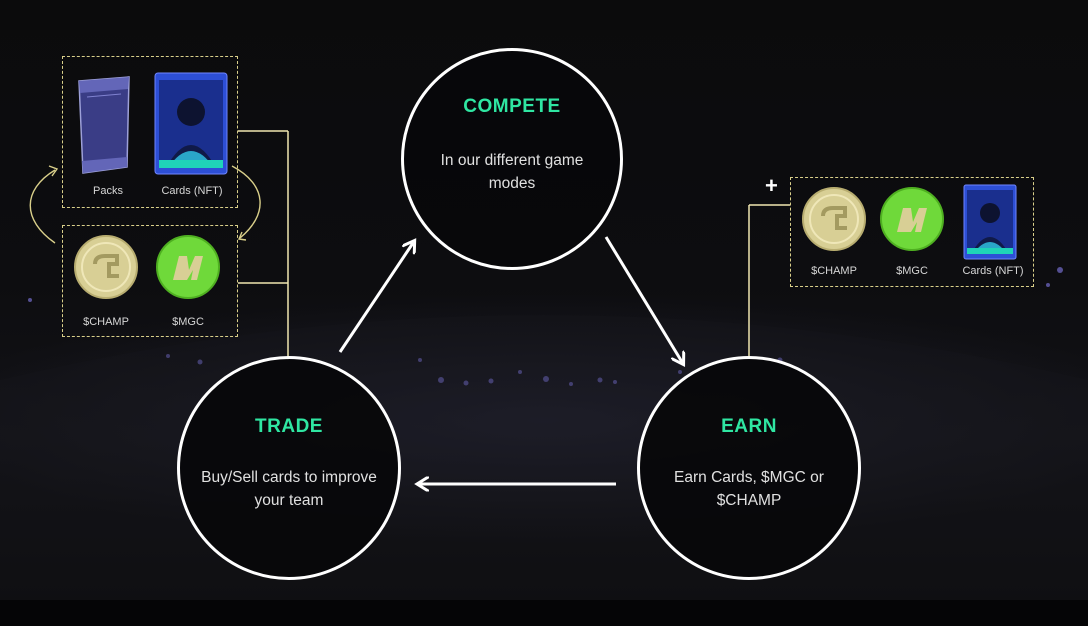 The width and height of the screenshot is (1088, 626). I want to click on plus-icon: +, so click(771, 185).